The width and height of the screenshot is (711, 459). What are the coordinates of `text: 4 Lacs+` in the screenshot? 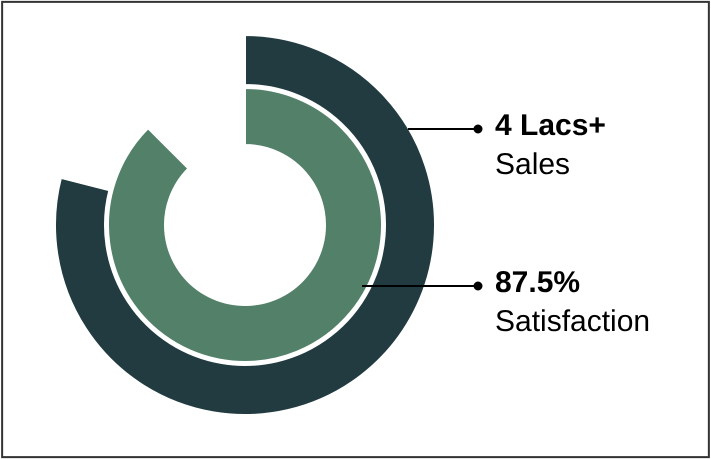 It's located at (550, 125).